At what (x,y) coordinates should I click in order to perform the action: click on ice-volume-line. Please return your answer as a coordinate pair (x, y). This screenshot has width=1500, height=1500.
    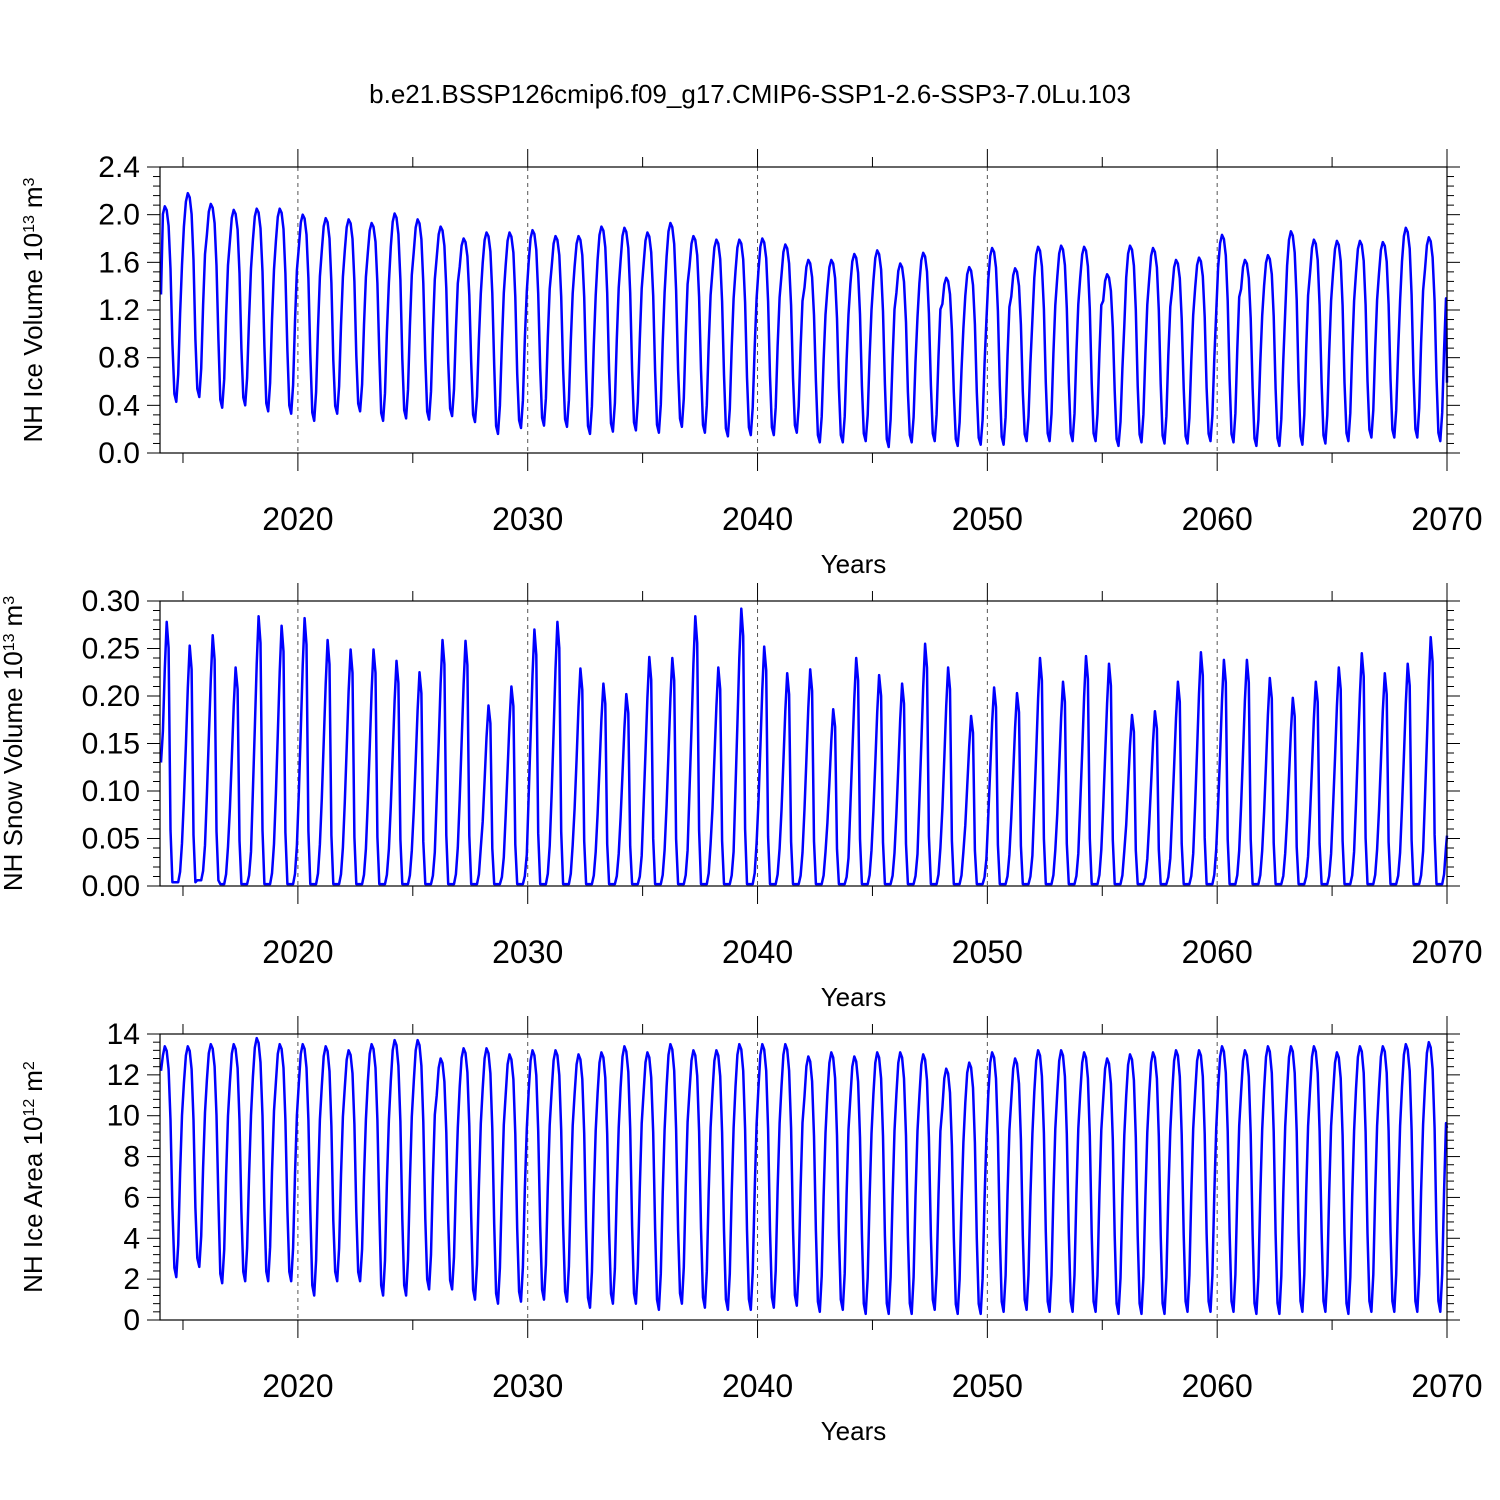
    Looking at the image, I should click on (804, 320).